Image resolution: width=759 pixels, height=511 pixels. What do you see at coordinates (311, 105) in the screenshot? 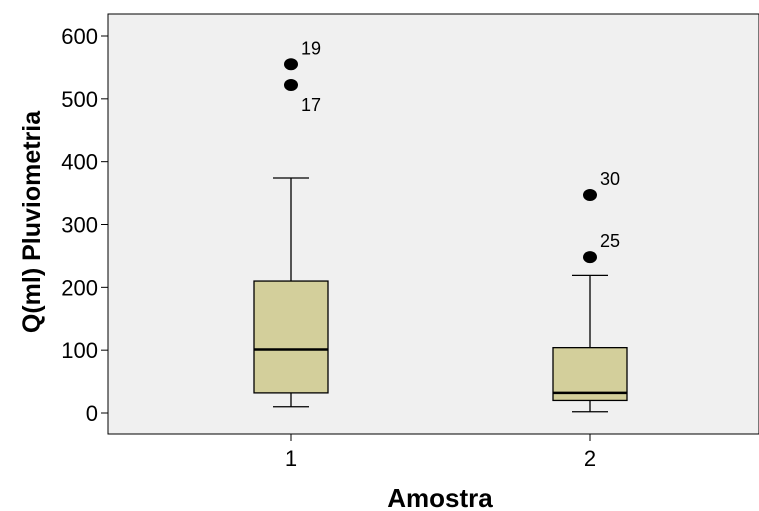
I see `outlier-label: 17` at bounding box center [311, 105].